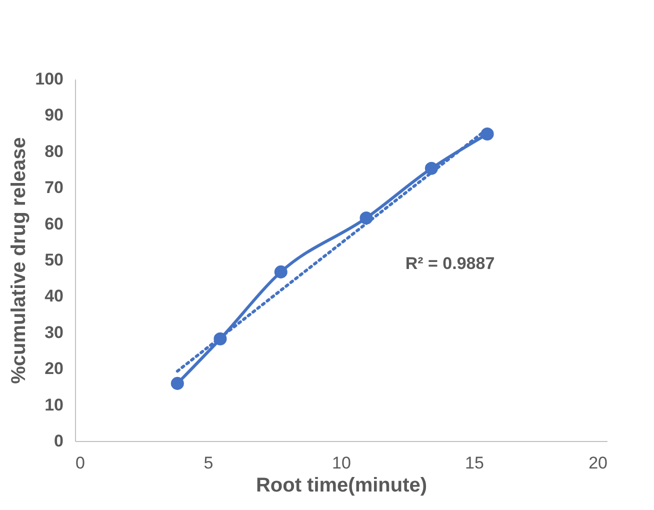 This screenshot has height=510, width=654. Describe the element at coordinates (474, 463) in the screenshot. I see `x-tick-label: 15` at that location.